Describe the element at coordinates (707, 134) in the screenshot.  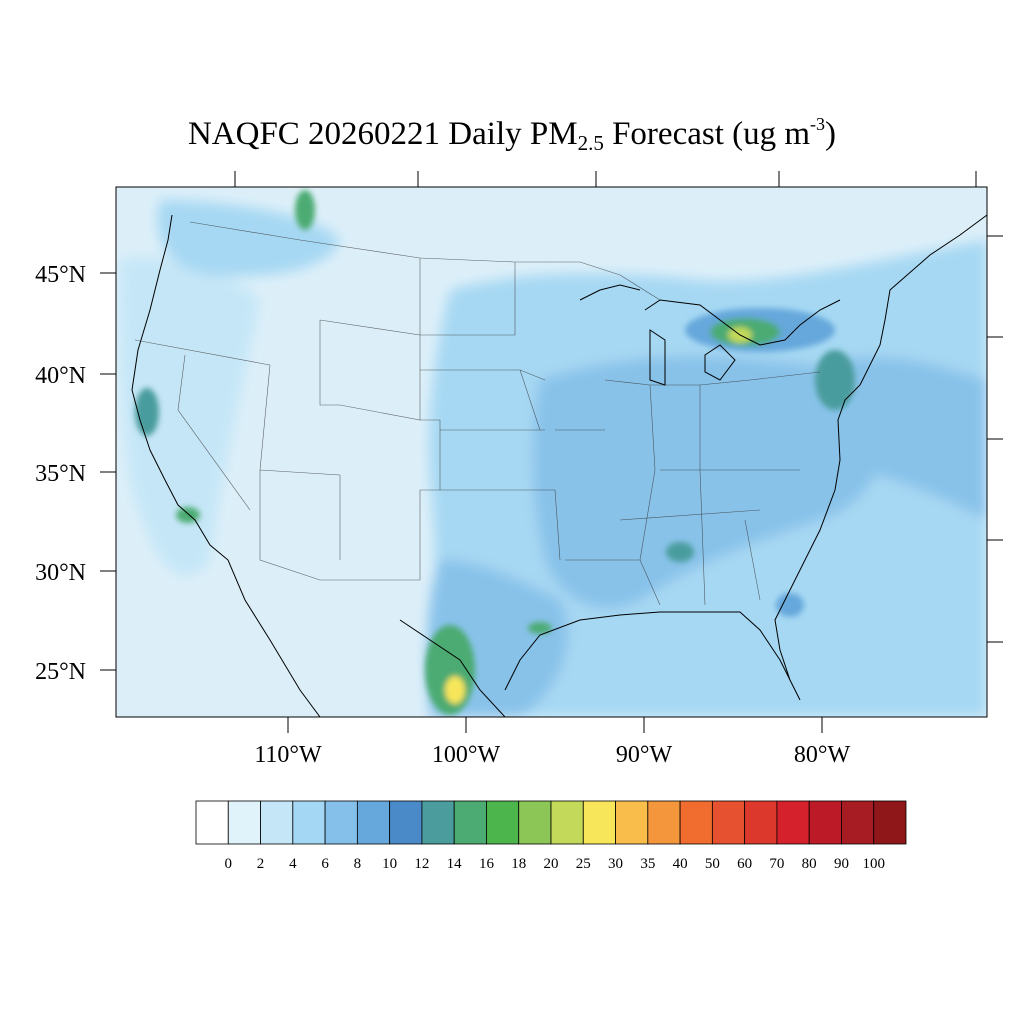
I see `title-after: Forecast (ug m` at that location.